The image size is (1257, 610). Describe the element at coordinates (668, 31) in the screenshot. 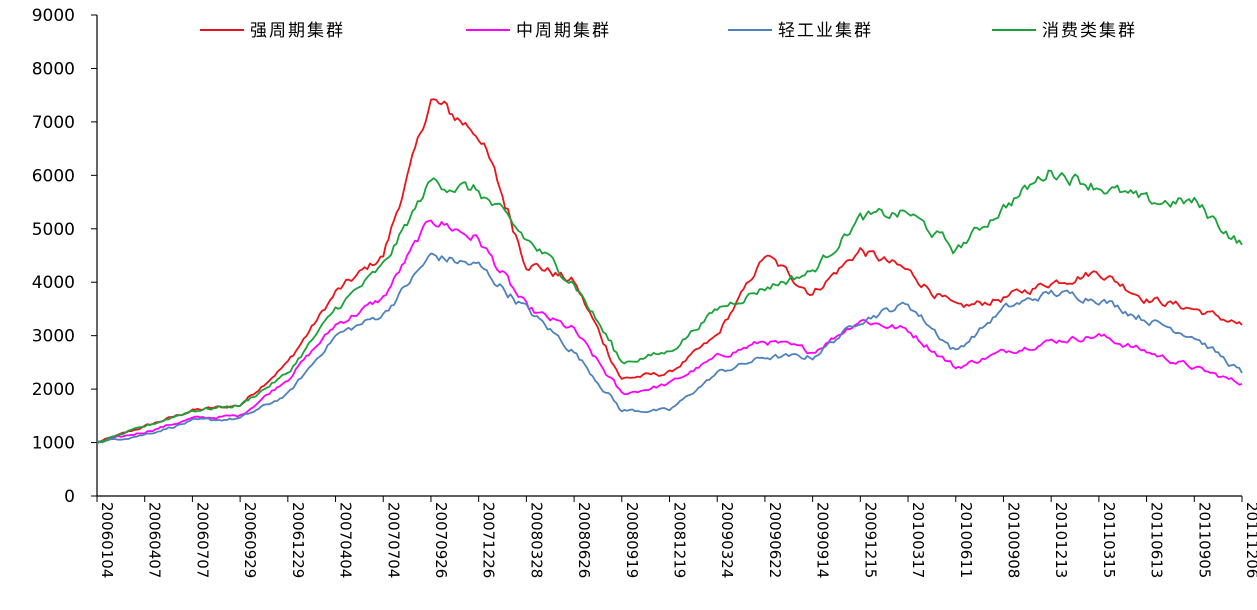

I see `legend: 强周期集群 中周期集群 轻工业集群 消费类集群` at that location.